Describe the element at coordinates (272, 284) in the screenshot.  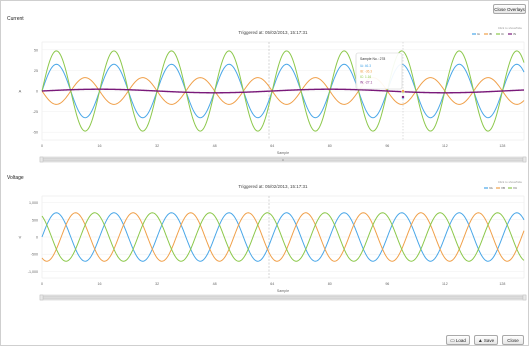
I see `x-tick-label-1: 64` at that location.